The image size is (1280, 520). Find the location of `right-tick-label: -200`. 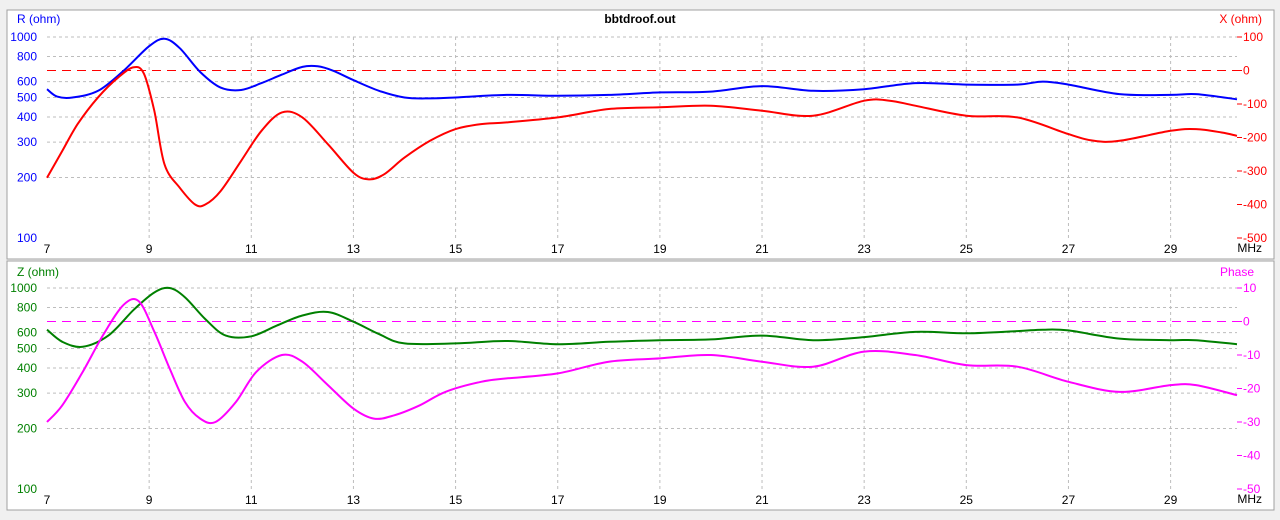

right-tick-label: -200 is located at coordinates (1255, 138).